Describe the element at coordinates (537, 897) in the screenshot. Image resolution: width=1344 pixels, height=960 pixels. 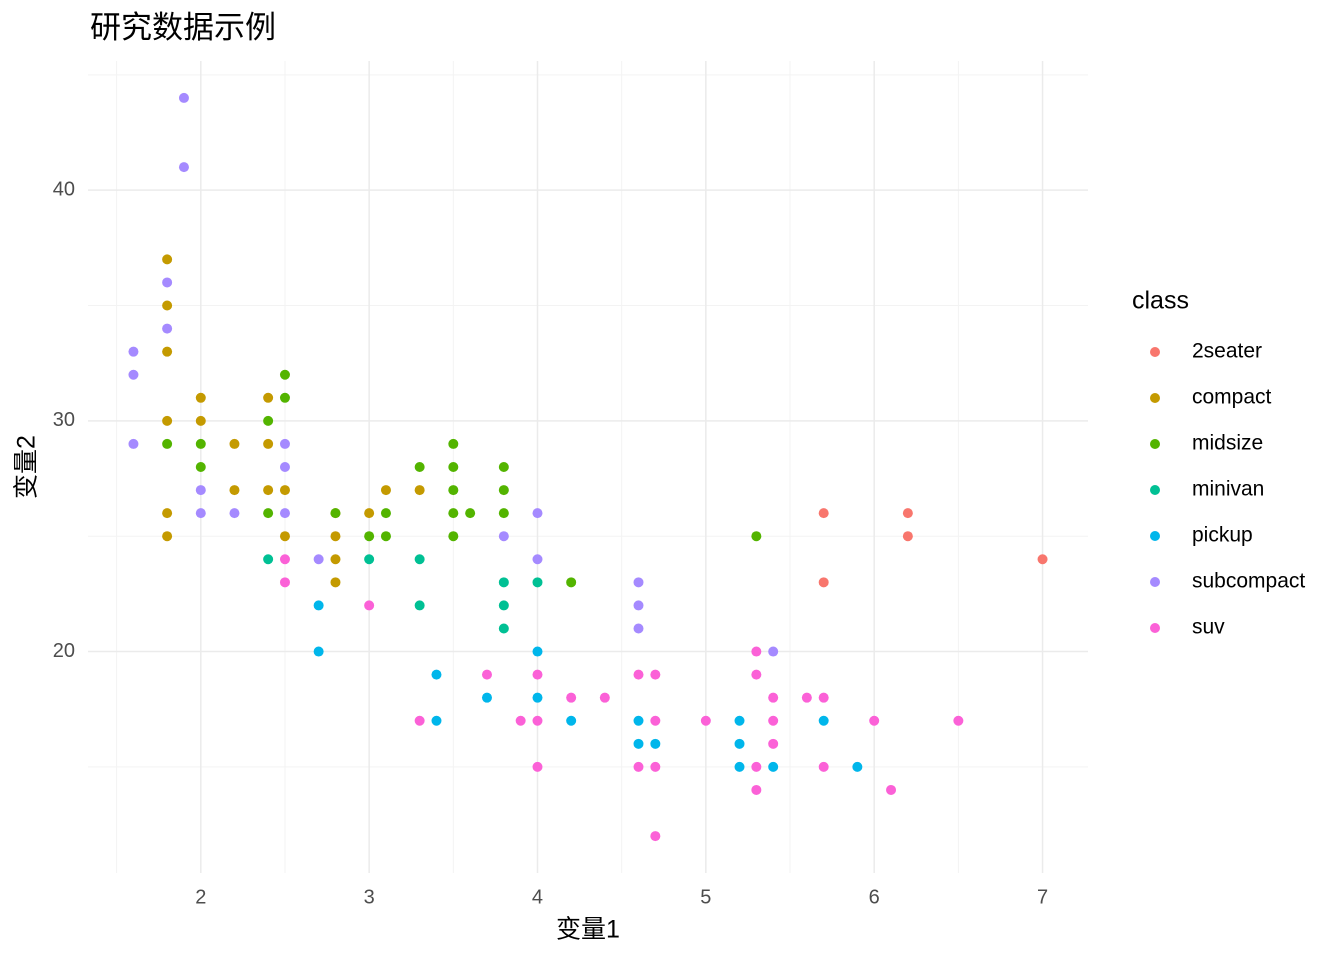
I see `x-tick-label: 4` at that location.